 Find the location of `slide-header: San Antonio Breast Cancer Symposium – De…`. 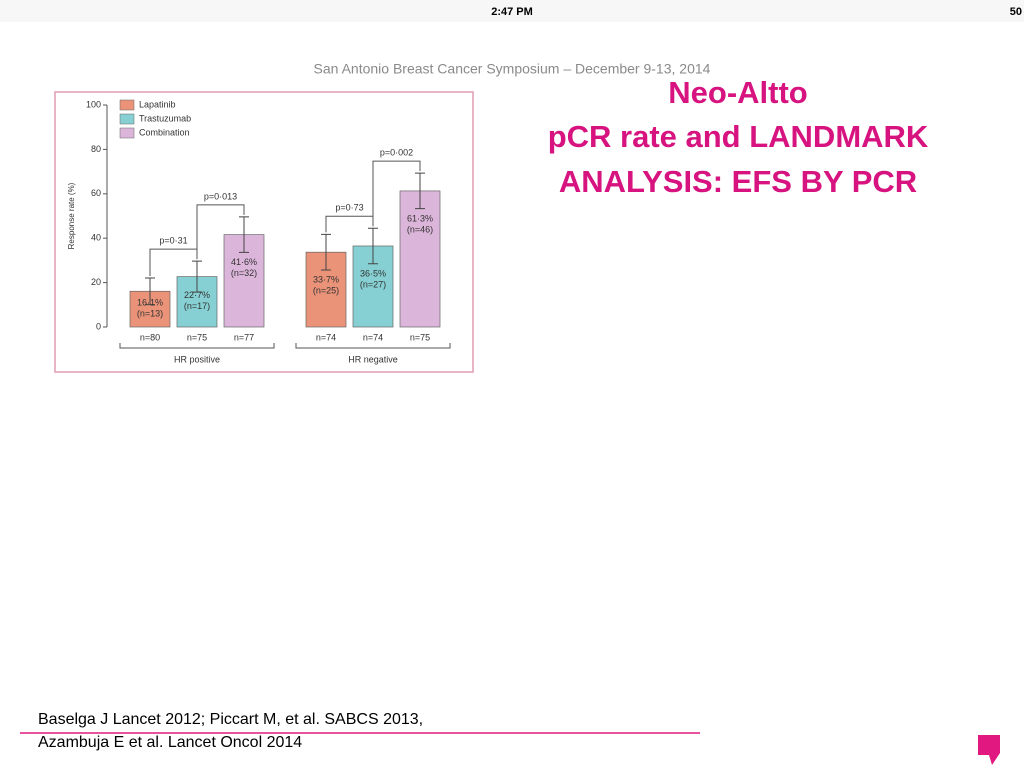

slide-header: San Antonio Breast Cancer Symposium – De… is located at coordinates (512, 69).